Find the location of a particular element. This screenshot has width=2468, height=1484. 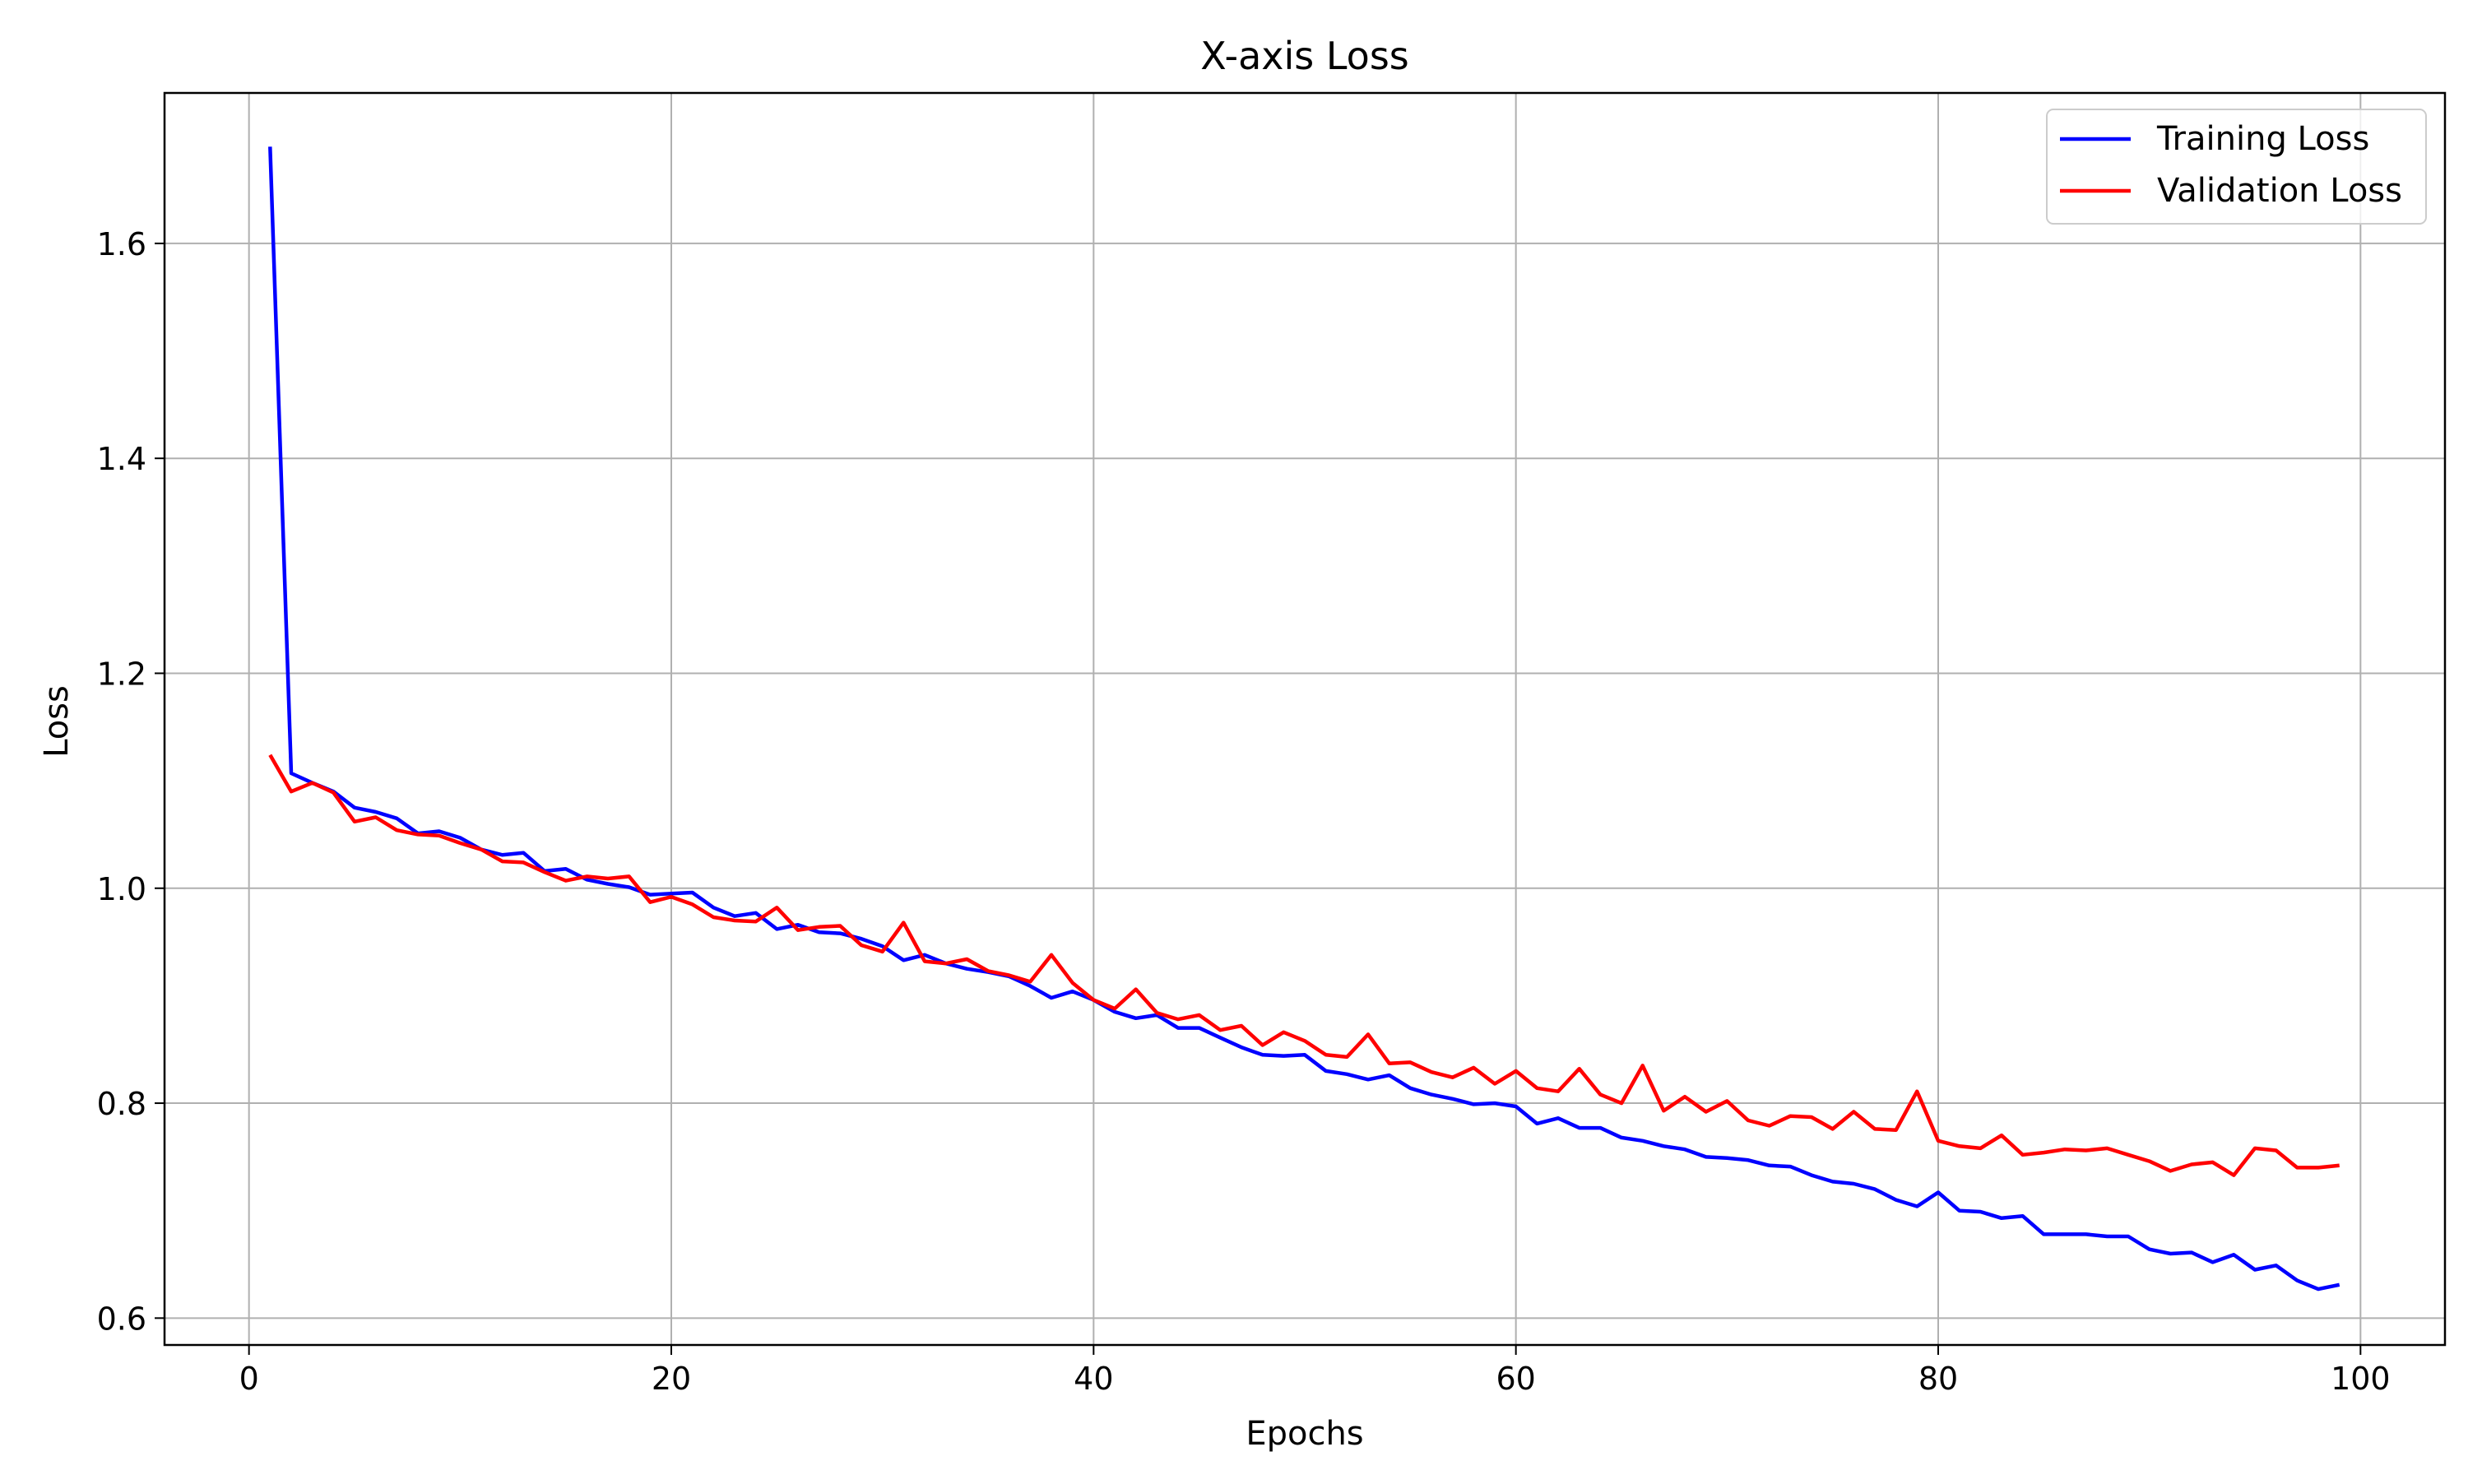

y-tick-label: 1.4 is located at coordinates (121, 459).